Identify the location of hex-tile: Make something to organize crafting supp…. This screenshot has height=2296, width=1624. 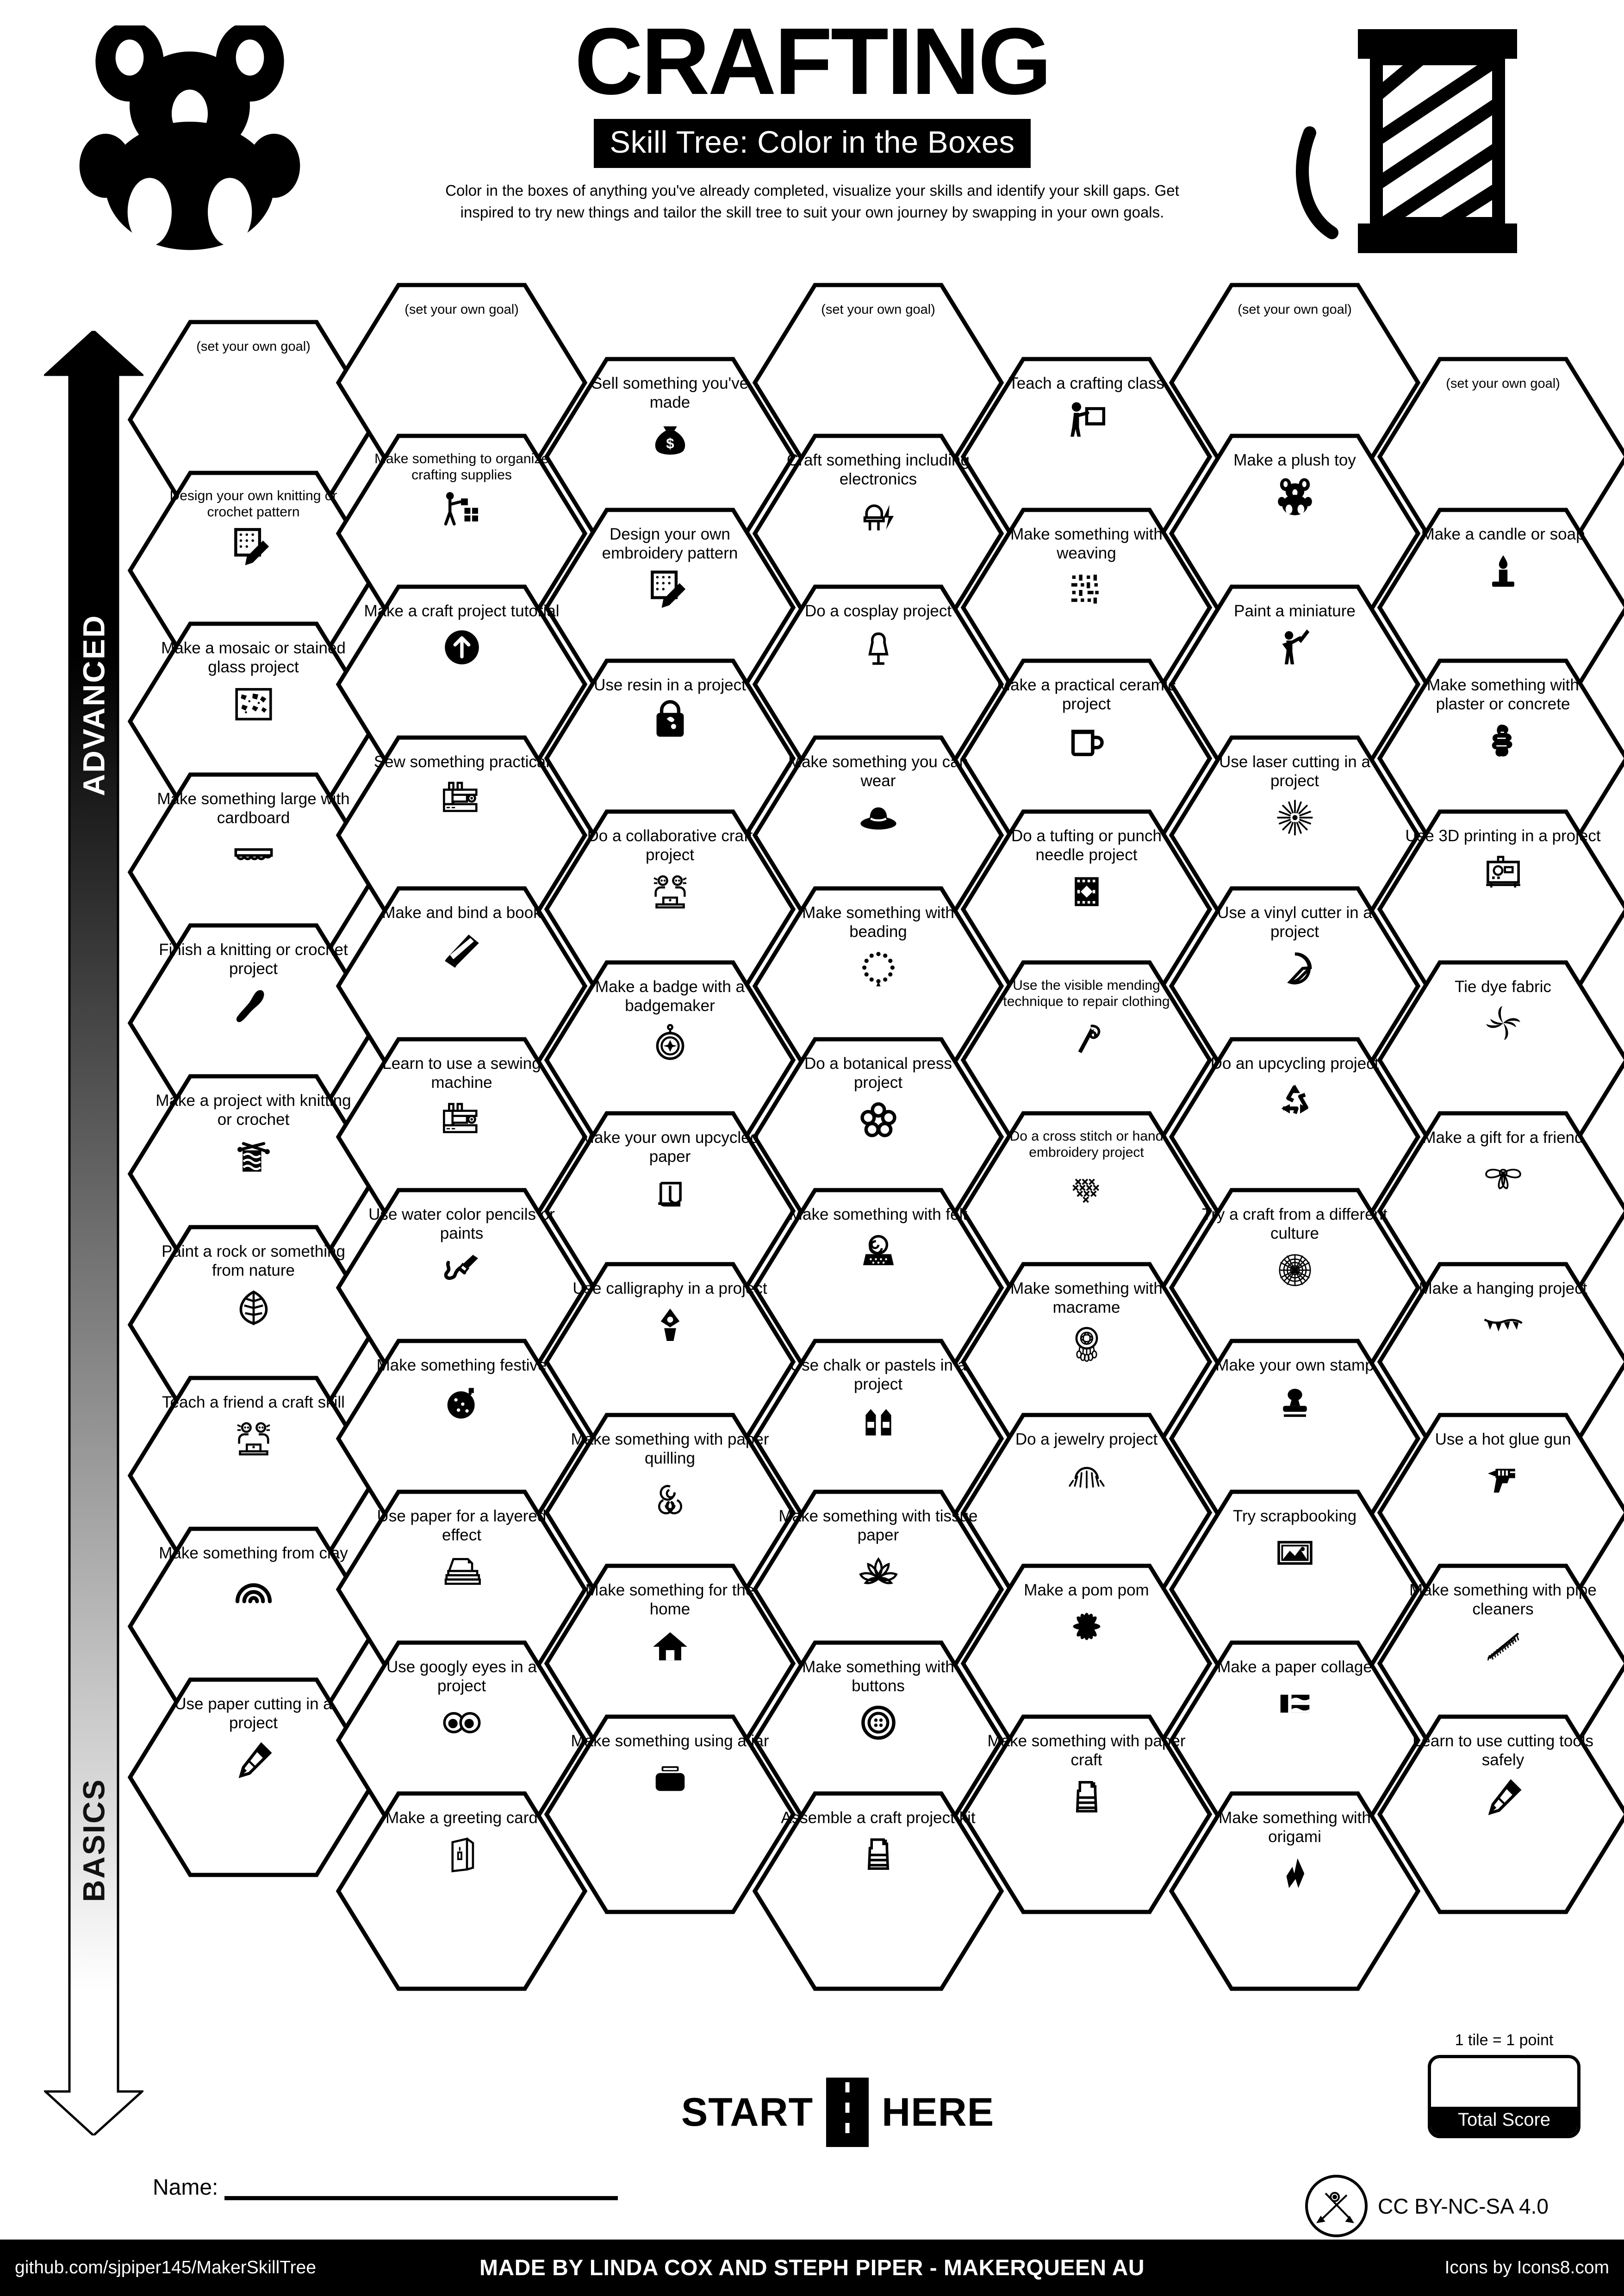
(462, 534).